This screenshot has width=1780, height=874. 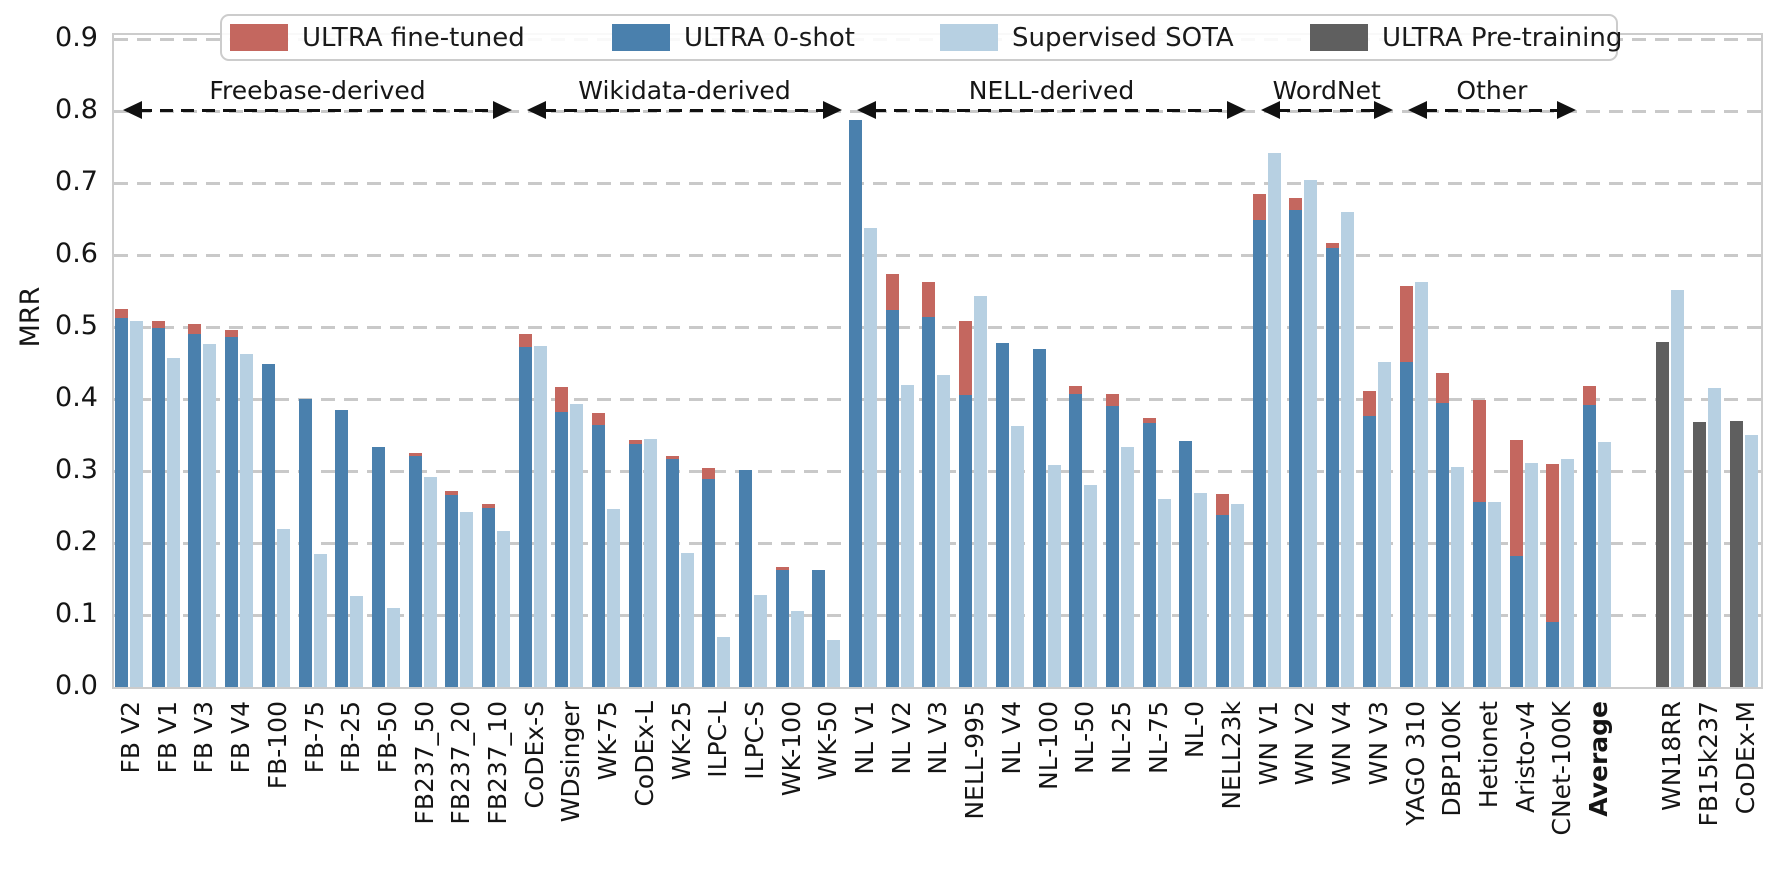 I want to click on bar-codex-l-sota, so click(x=650, y=562).